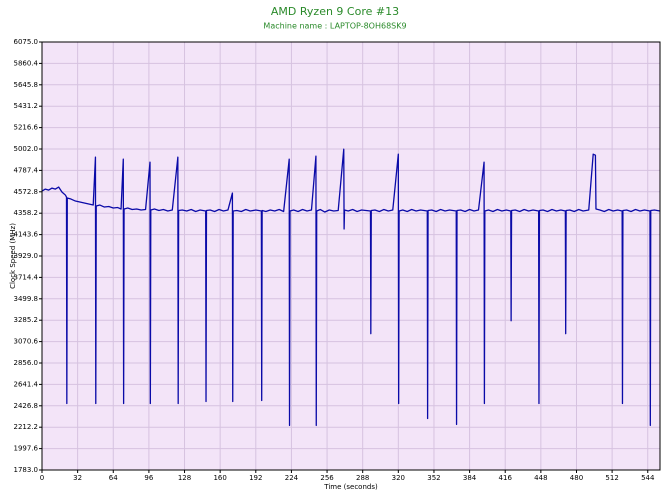  I want to click on x-tick-label: 320, so click(398, 478).